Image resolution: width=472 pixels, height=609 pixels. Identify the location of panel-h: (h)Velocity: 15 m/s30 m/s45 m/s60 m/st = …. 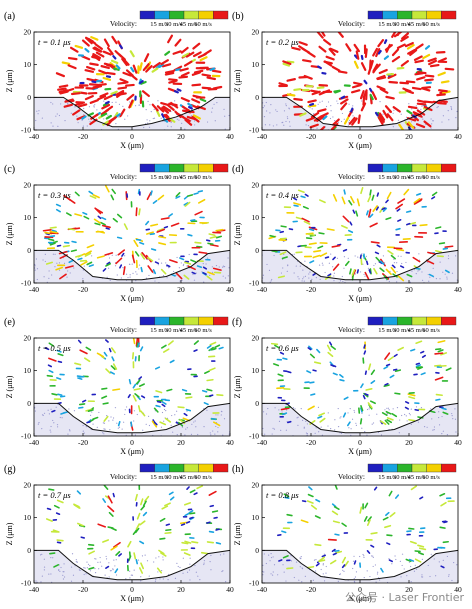
(347, 533).